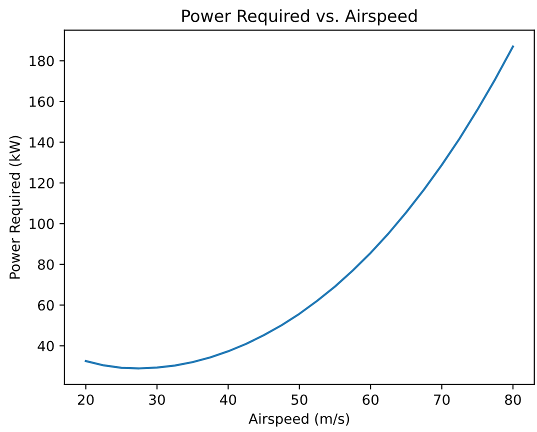 The width and height of the screenshot is (537, 432). What do you see at coordinates (42, 224) in the screenshot?
I see `y-tick-label: 100` at bounding box center [42, 224].